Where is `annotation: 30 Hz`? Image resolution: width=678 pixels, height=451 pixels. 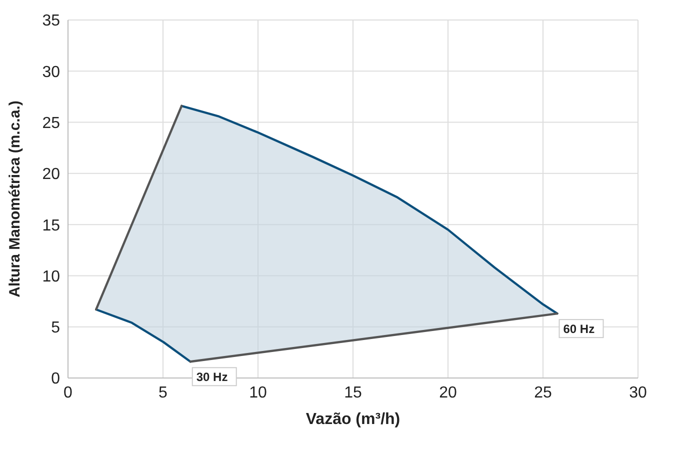 annotation: 30 Hz is located at coordinates (212, 377).